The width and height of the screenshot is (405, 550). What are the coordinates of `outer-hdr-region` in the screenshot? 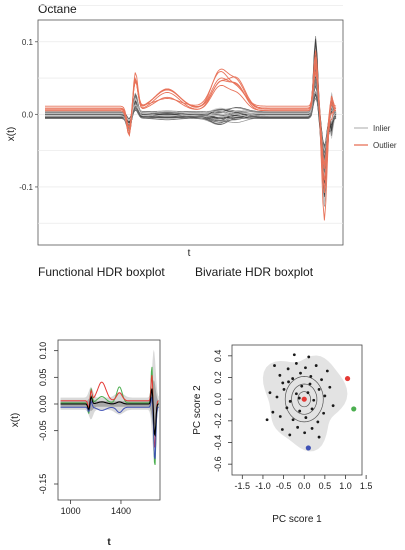 It's located at (305, 403).